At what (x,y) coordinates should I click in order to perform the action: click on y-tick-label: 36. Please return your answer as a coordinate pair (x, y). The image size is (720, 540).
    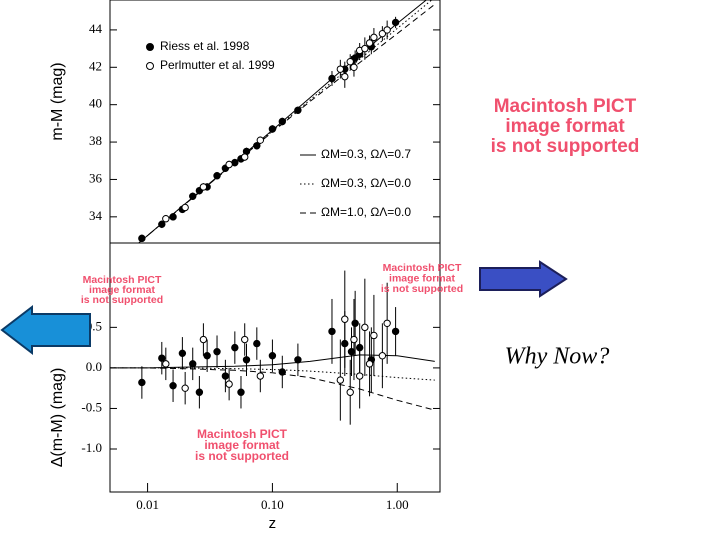
    Looking at the image, I should click on (96, 177).